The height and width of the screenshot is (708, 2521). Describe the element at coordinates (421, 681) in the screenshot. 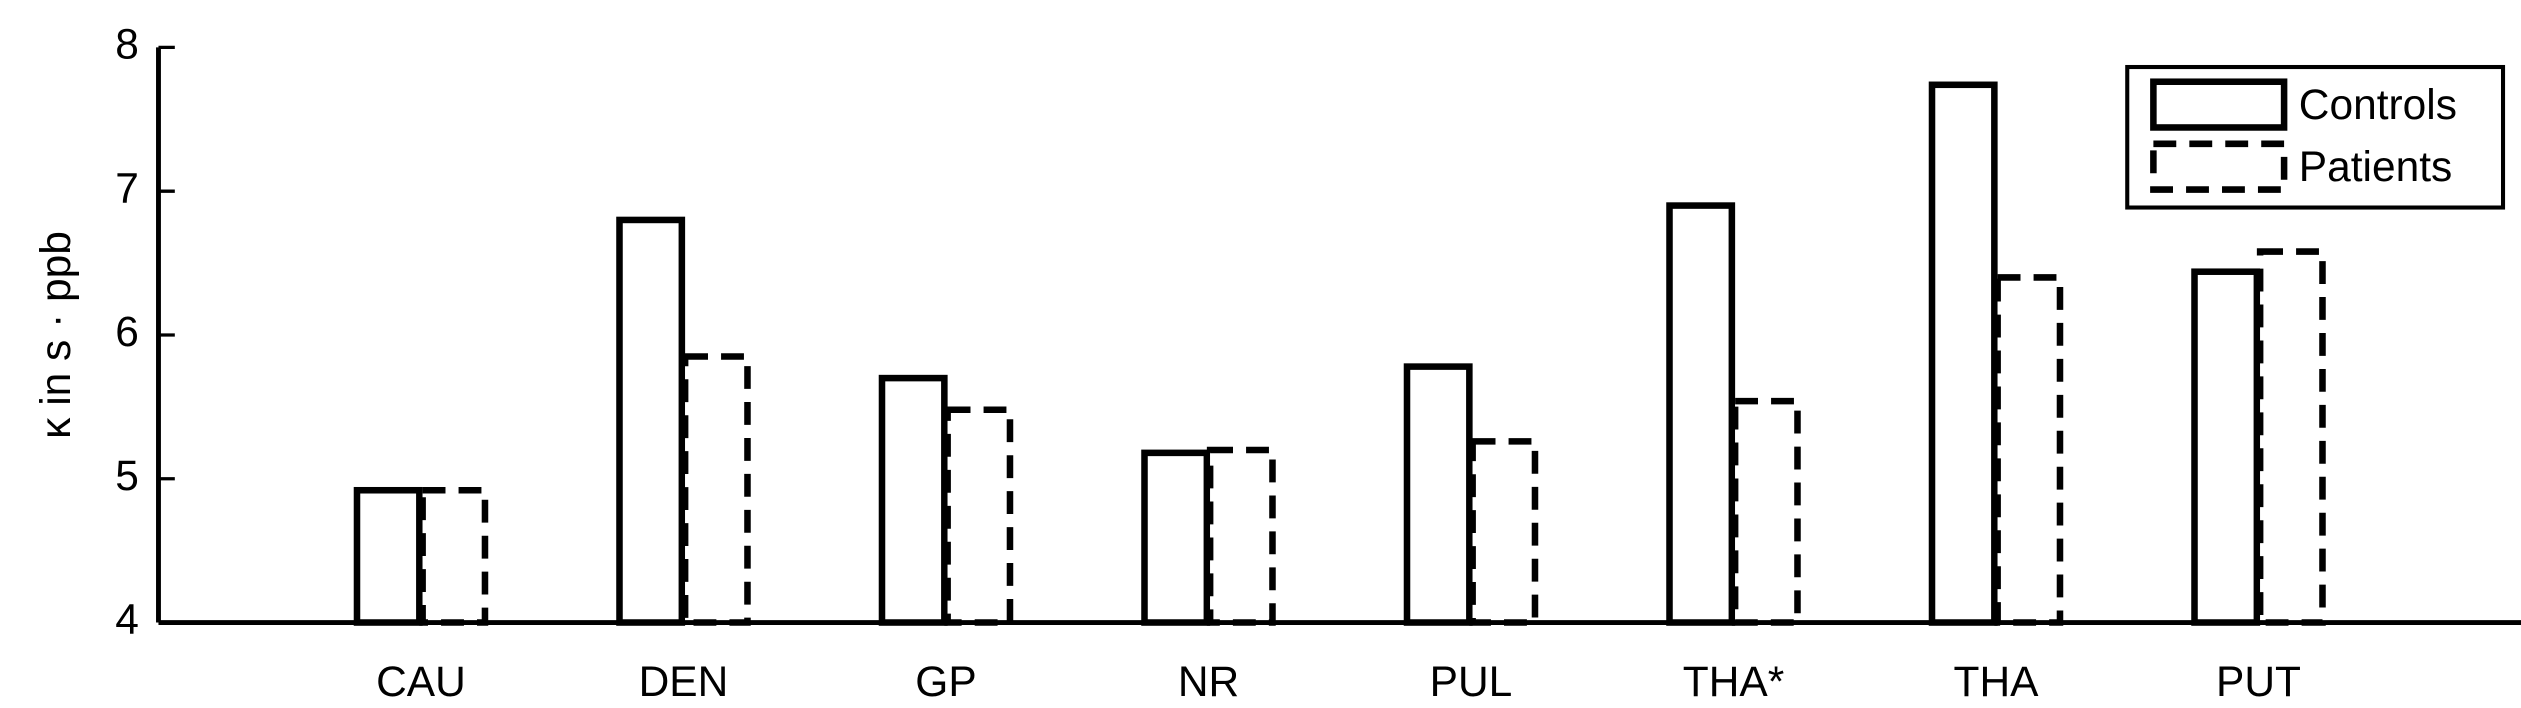

I see `x-tick-label: CAU` at that location.